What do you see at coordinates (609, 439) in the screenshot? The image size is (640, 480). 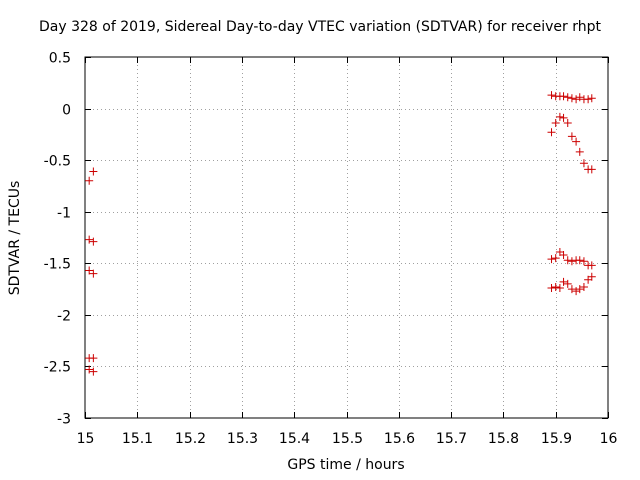 I see `x-tick-label: 16` at bounding box center [609, 439].